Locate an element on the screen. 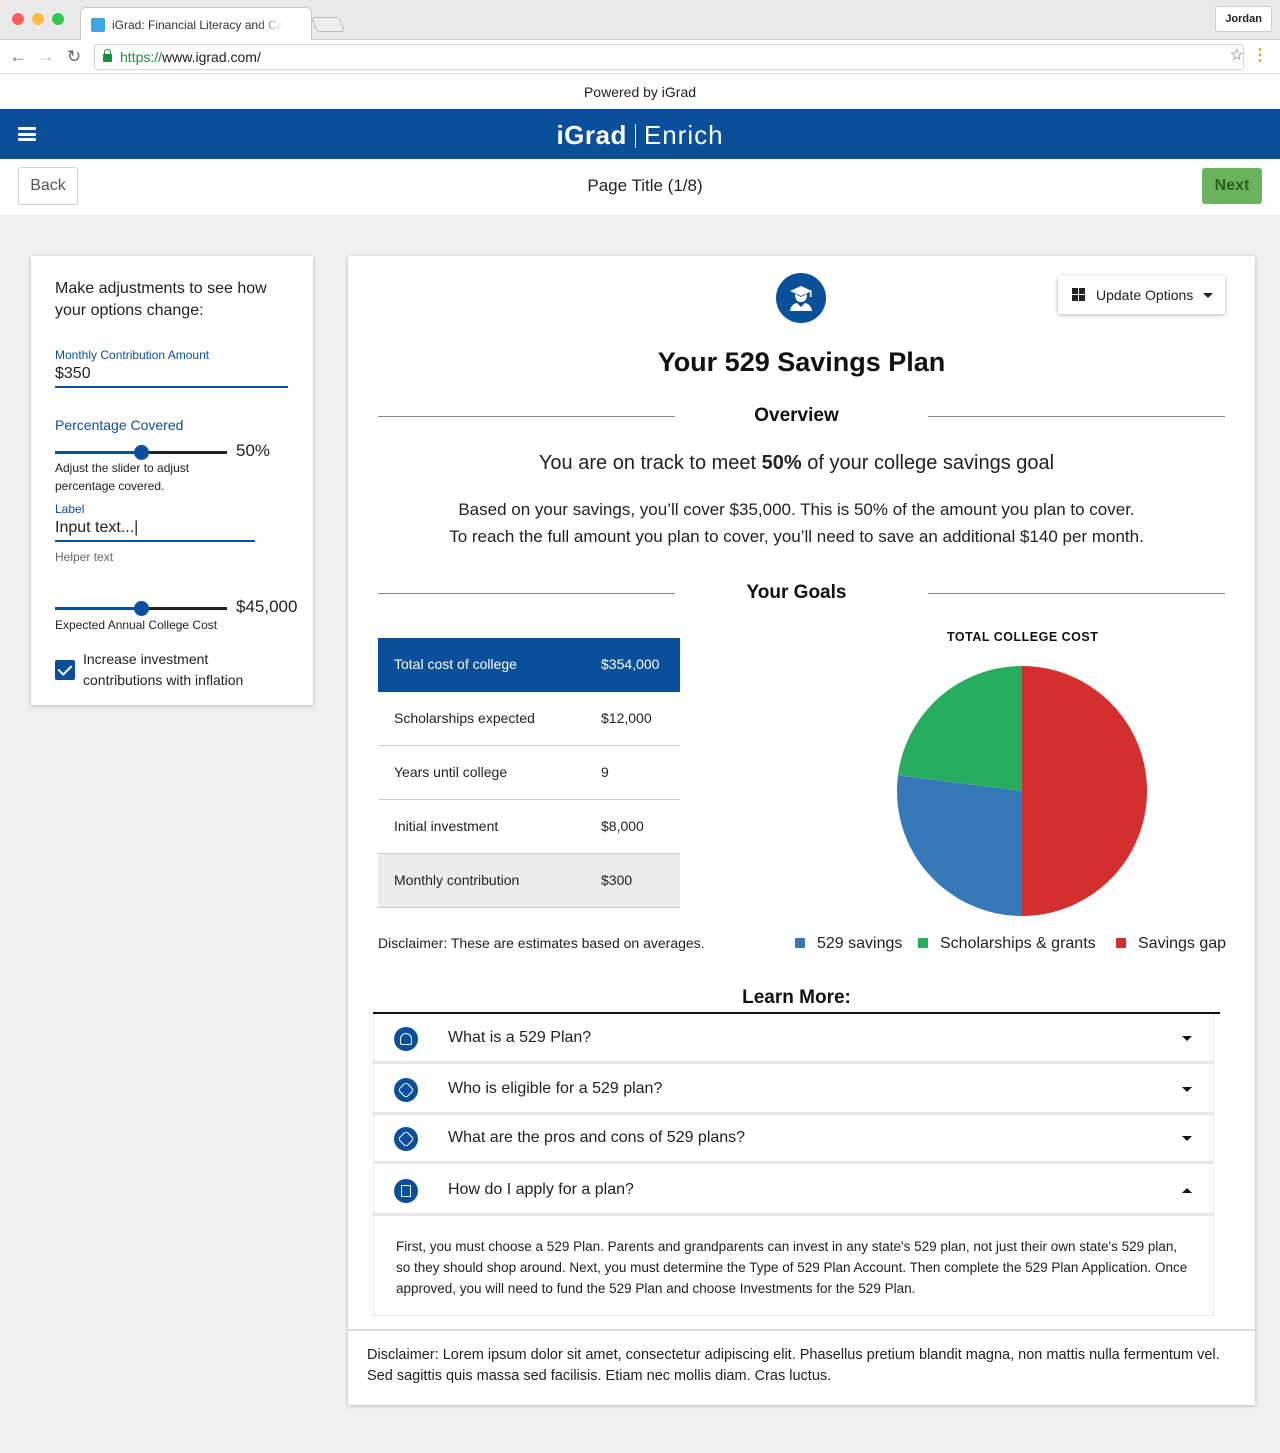  pie-slice-savings-gap is located at coordinates (1084, 791).